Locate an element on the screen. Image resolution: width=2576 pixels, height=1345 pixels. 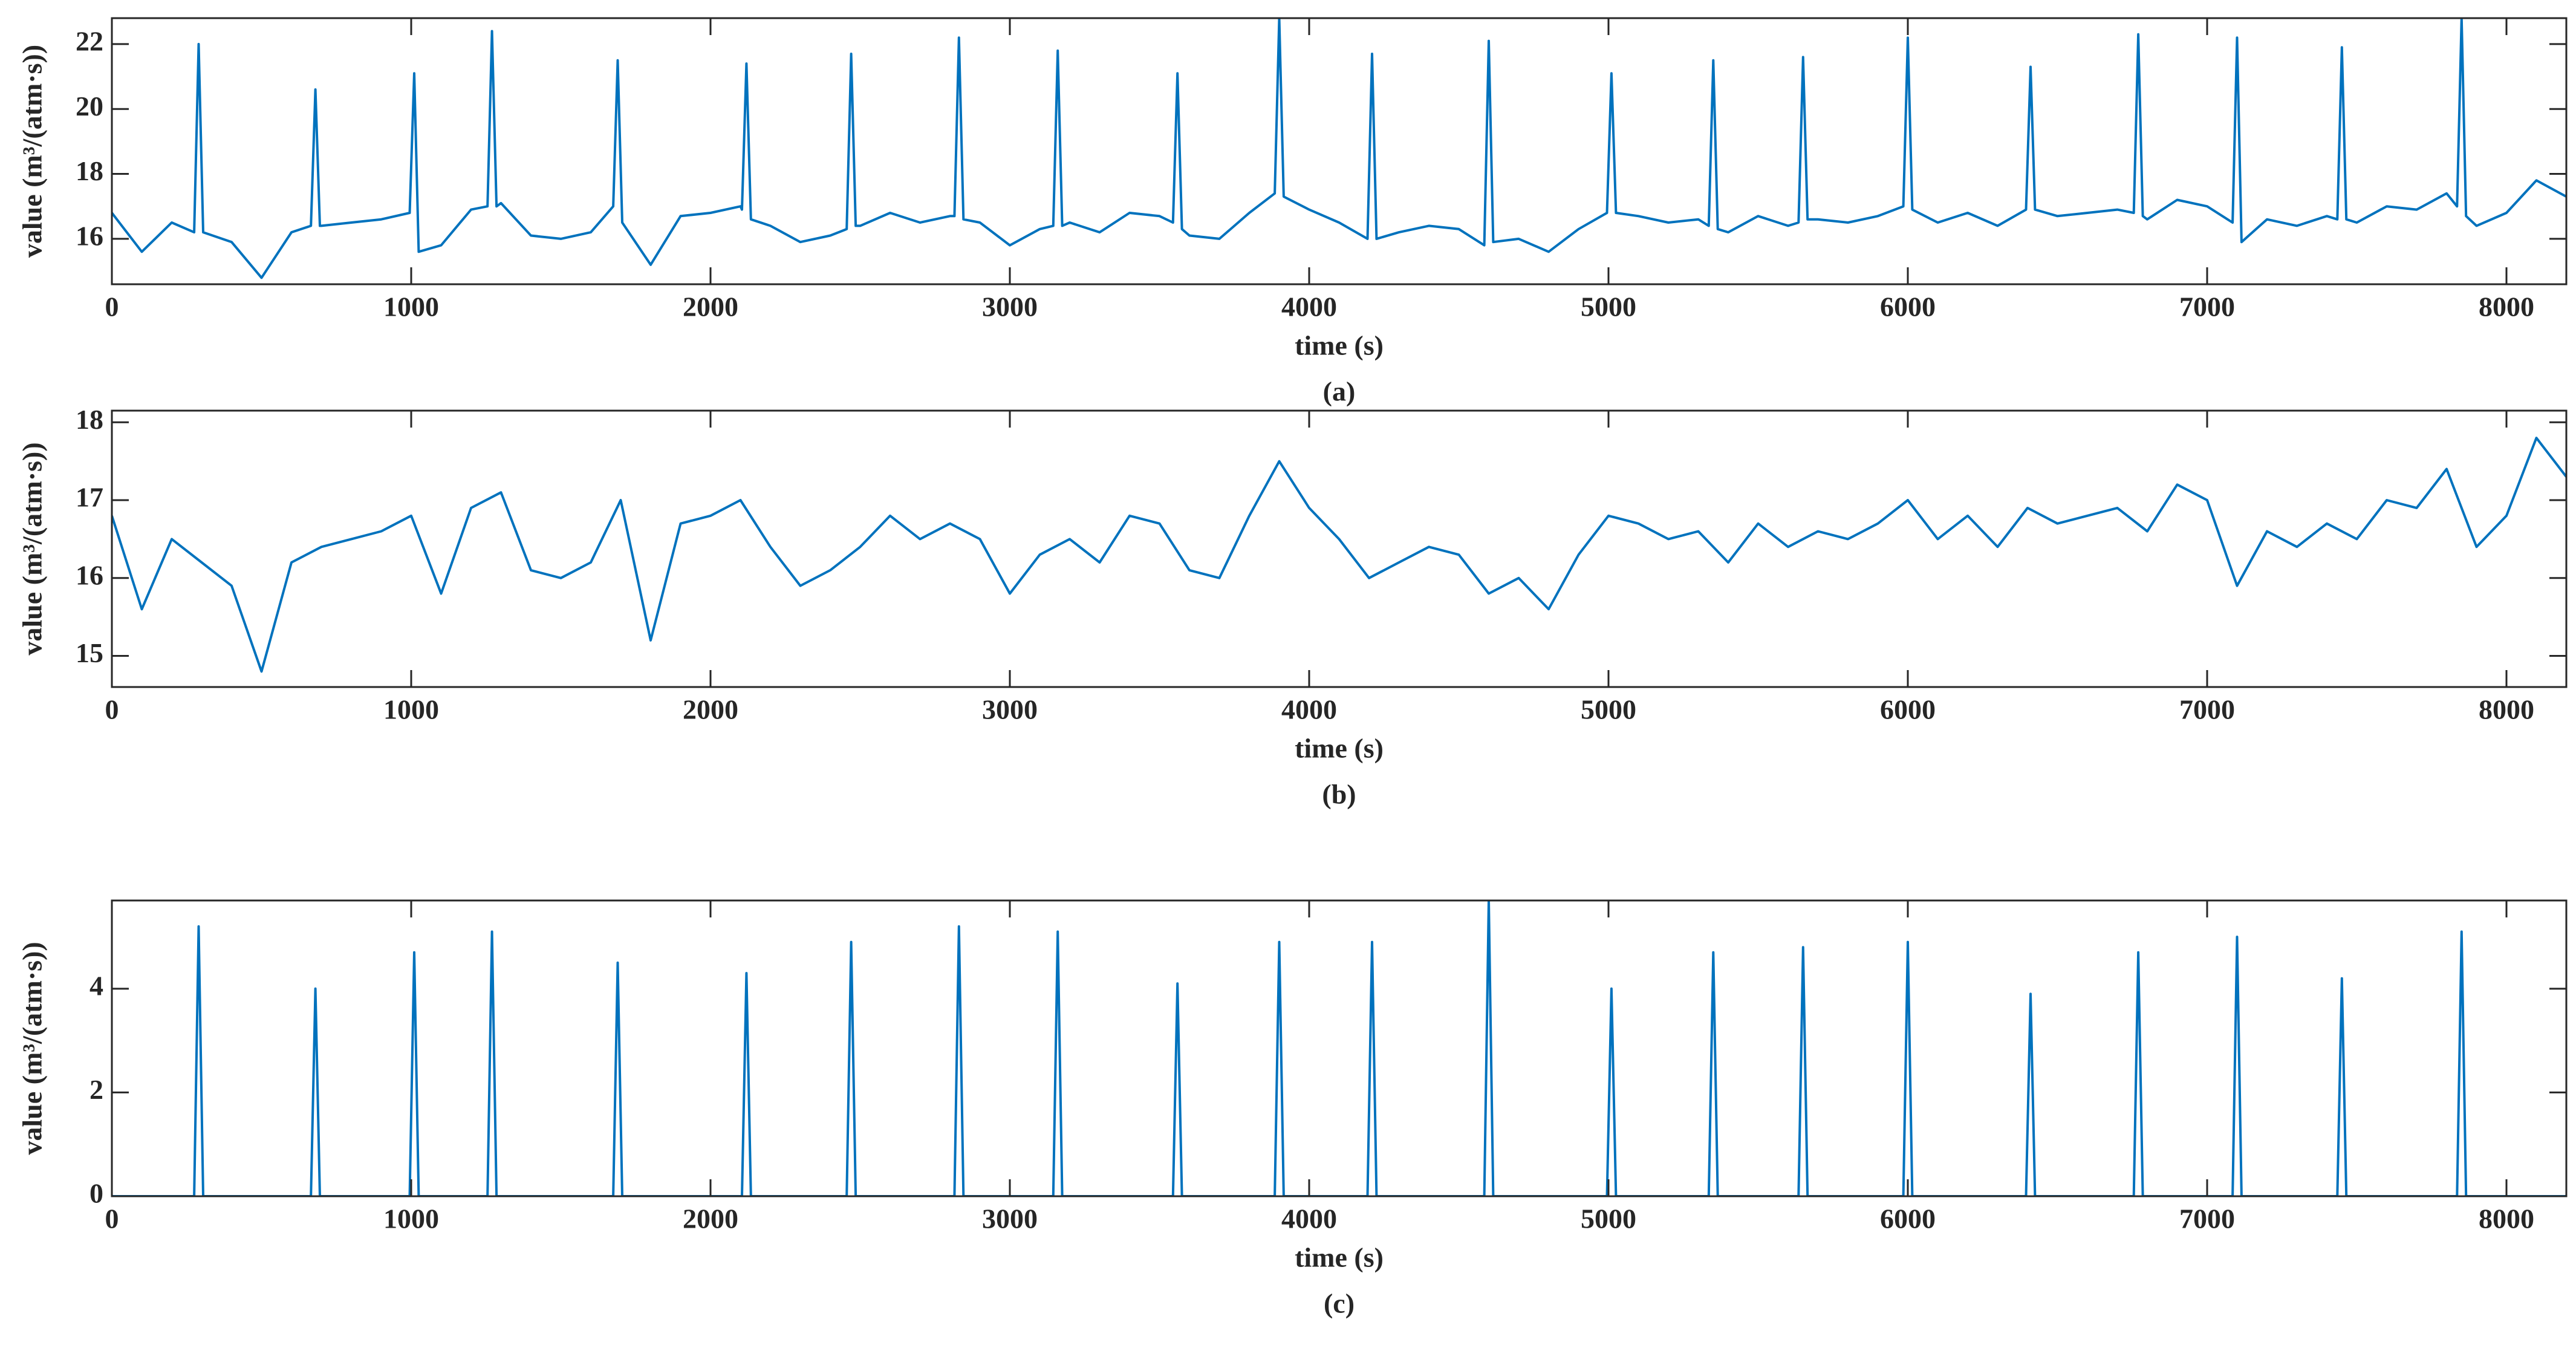
caption: (c) is located at coordinates (1340, 1303).